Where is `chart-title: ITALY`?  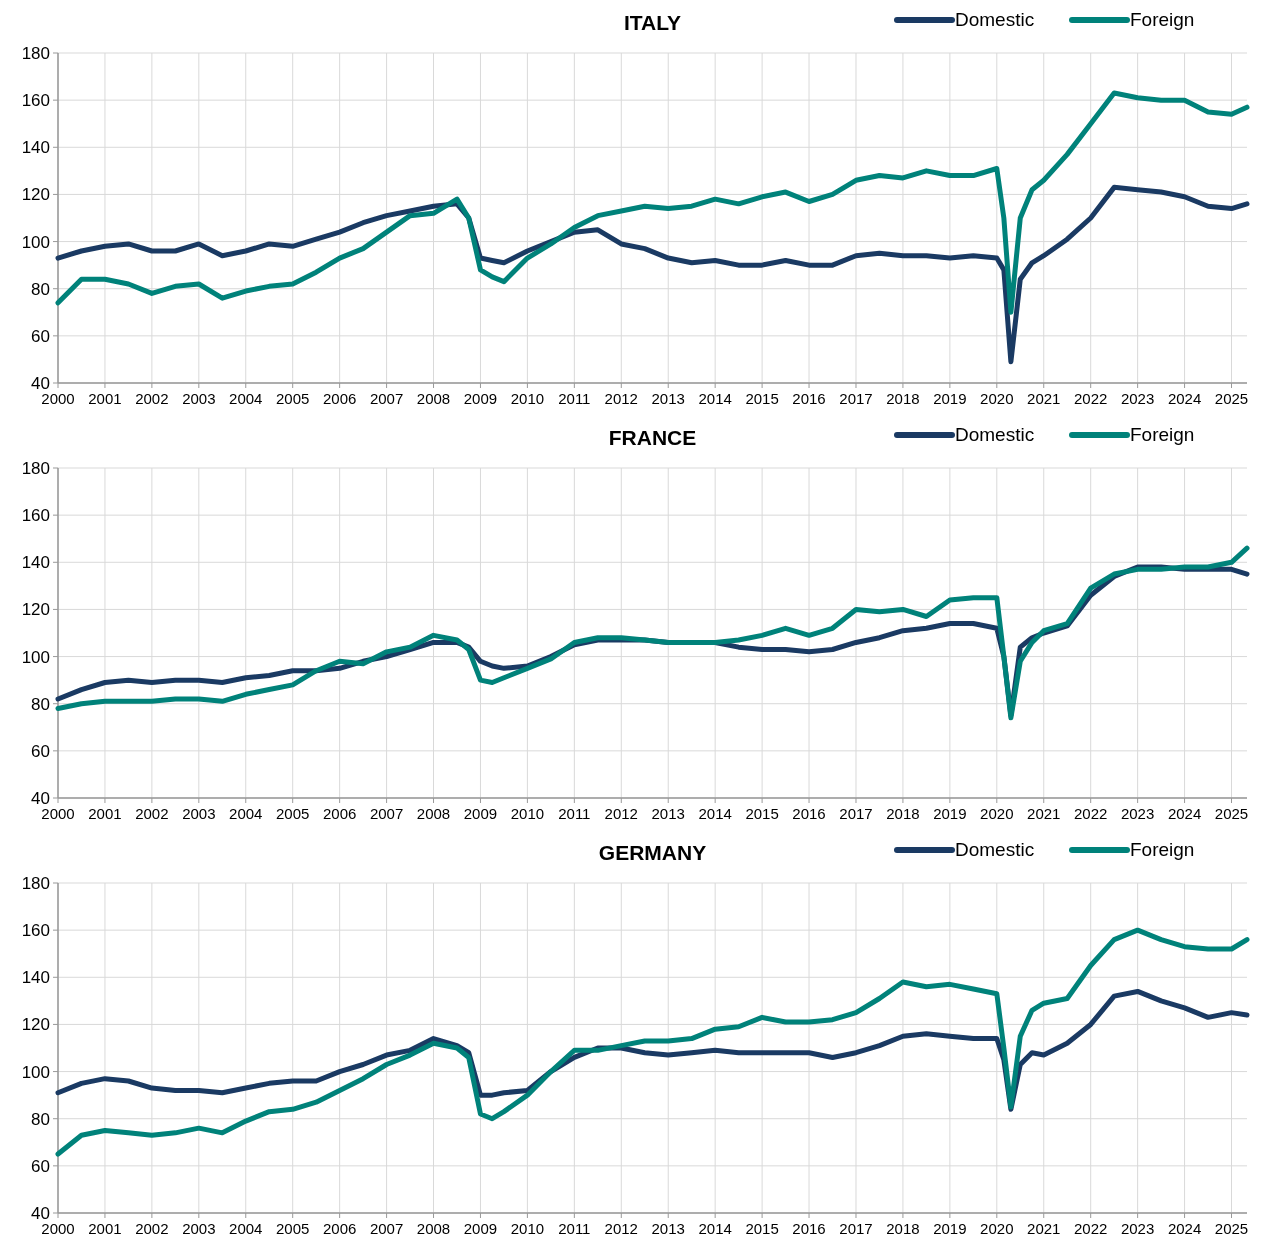
chart-title: ITALY is located at coordinates (652, 22).